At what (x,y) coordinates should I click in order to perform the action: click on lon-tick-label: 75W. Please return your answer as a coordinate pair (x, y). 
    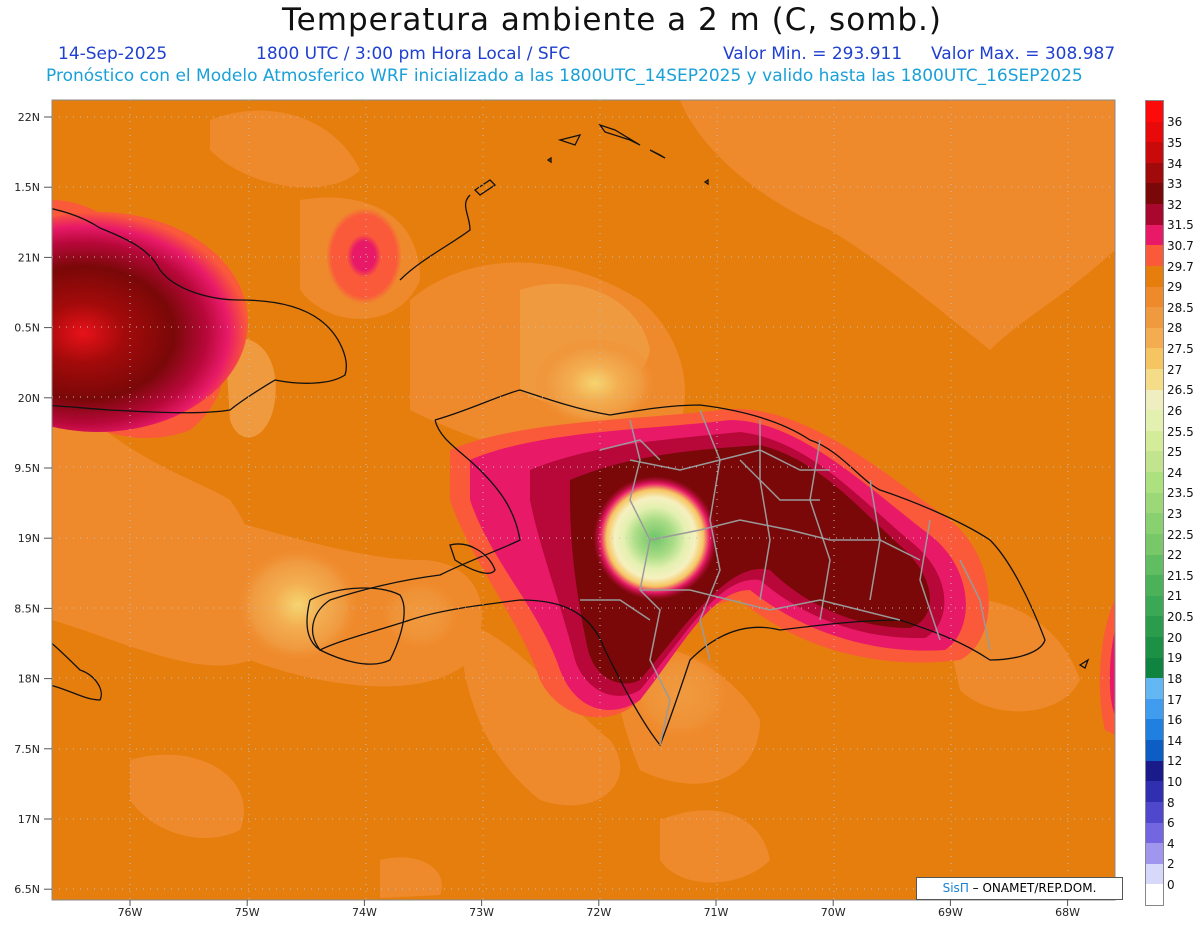
    Looking at the image, I should click on (247, 912).